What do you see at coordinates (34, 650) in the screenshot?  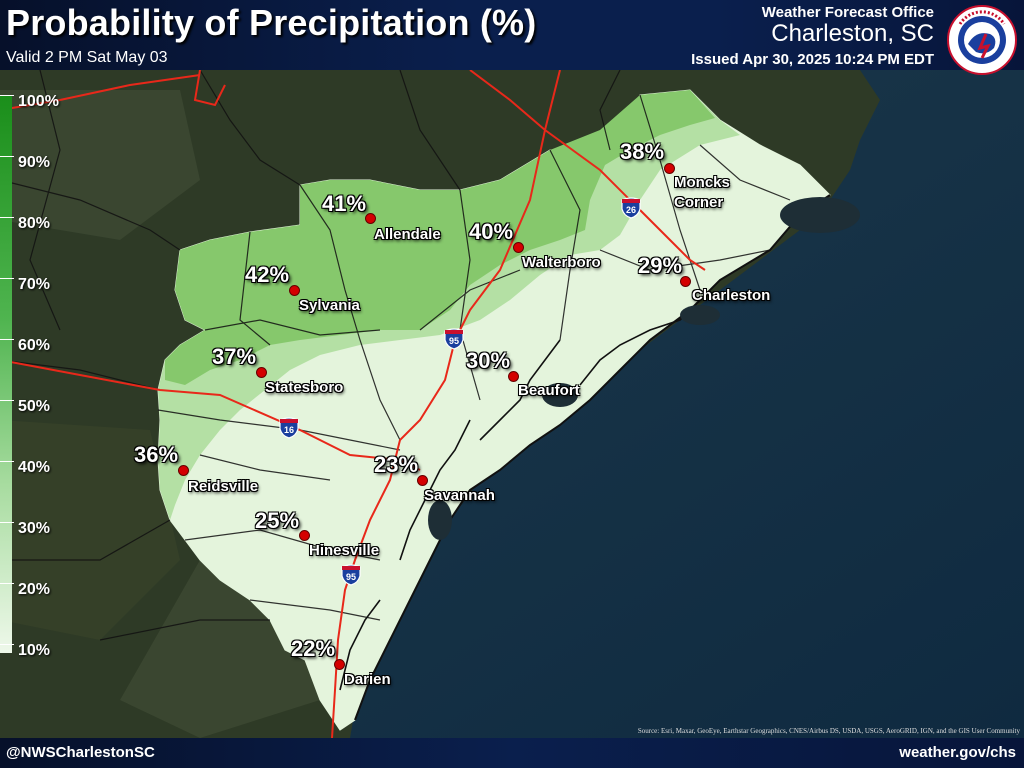 I see `legend-label-10: 10%` at bounding box center [34, 650].